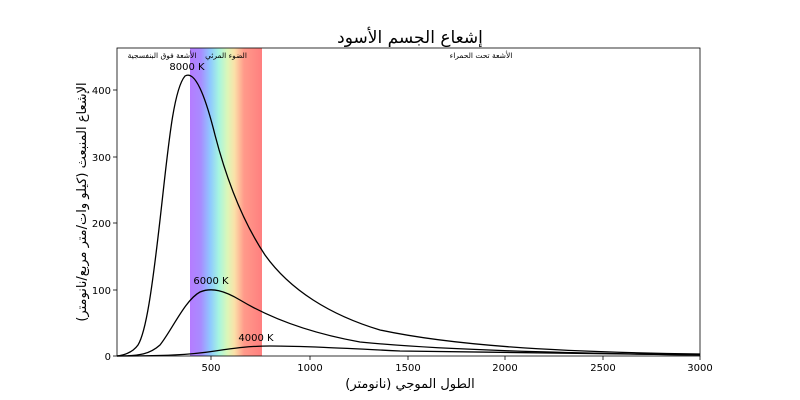 This screenshot has width=800, height=400. Describe the element at coordinates (108, 357) in the screenshot. I see `svg-text: 0` at that location.